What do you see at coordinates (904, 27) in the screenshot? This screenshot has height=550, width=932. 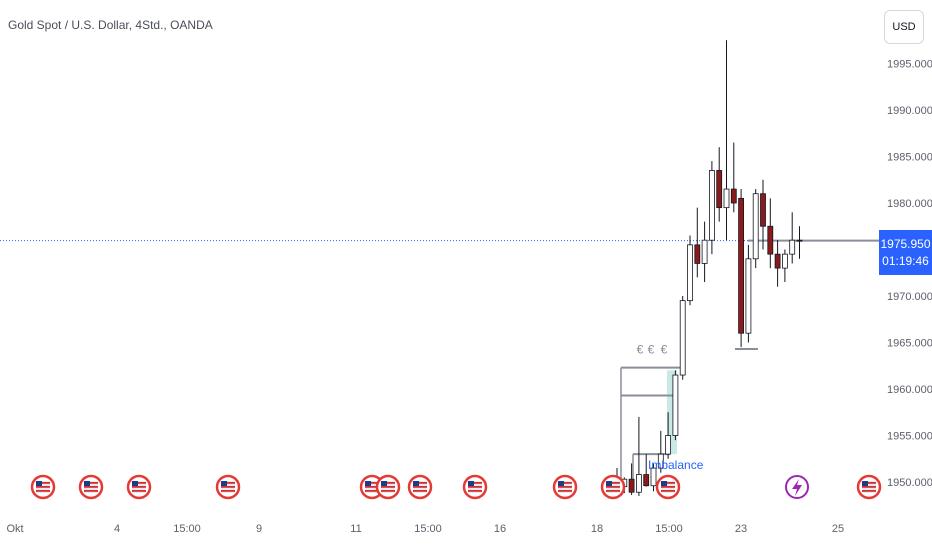 I see `currency-button: USD` at bounding box center [904, 27].